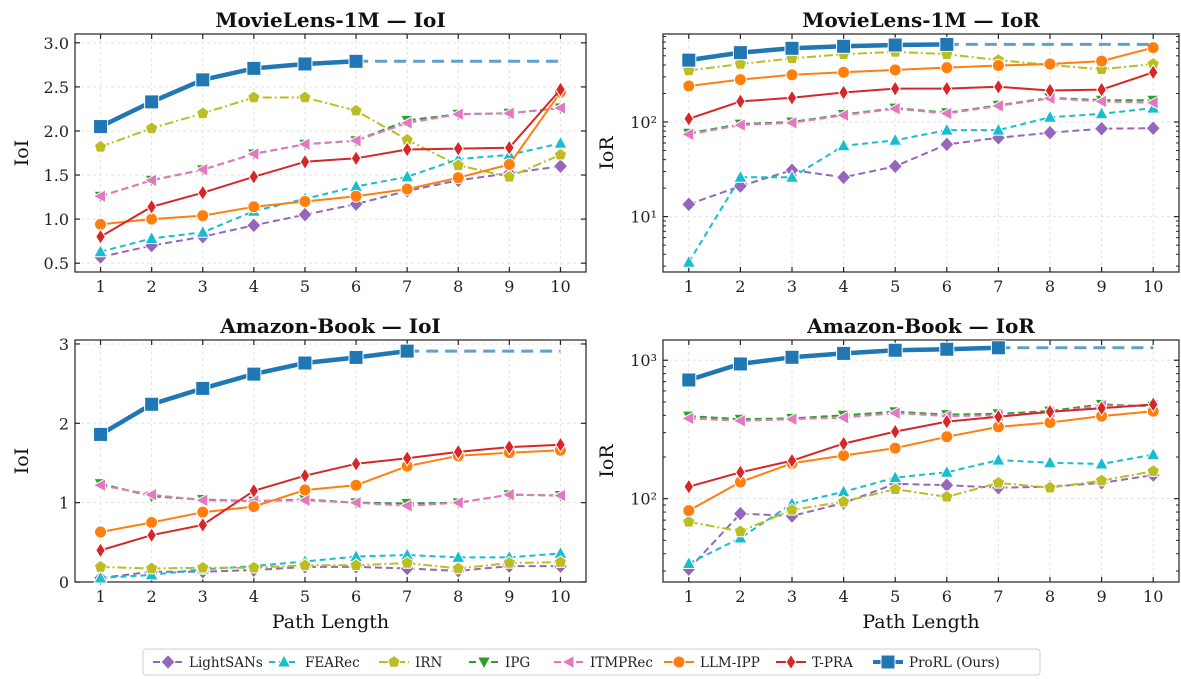 This screenshot has width=1181, height=679. I want to click on legend-entry-ipg: IPG, so click(499, 663).